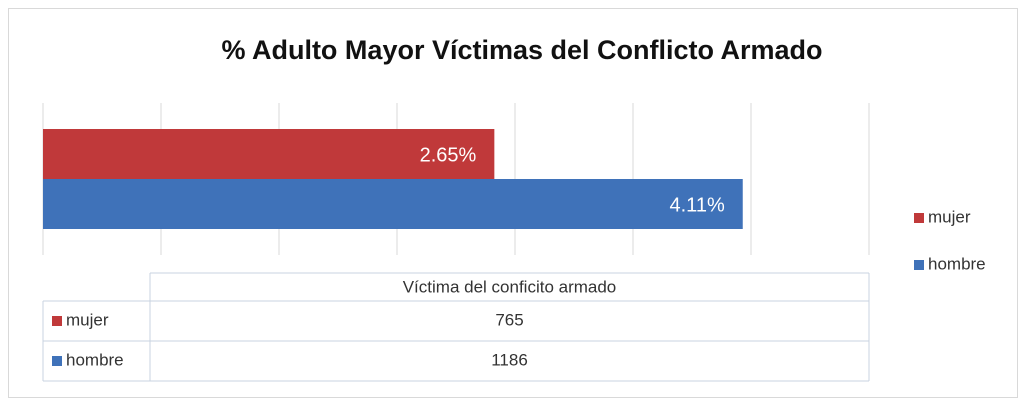 This screenshot has height=406, width=1025. What do you see at coordinates (509, 359) in the screenshot?
I see `table-value: 1186` at bounding box center [509, 359].